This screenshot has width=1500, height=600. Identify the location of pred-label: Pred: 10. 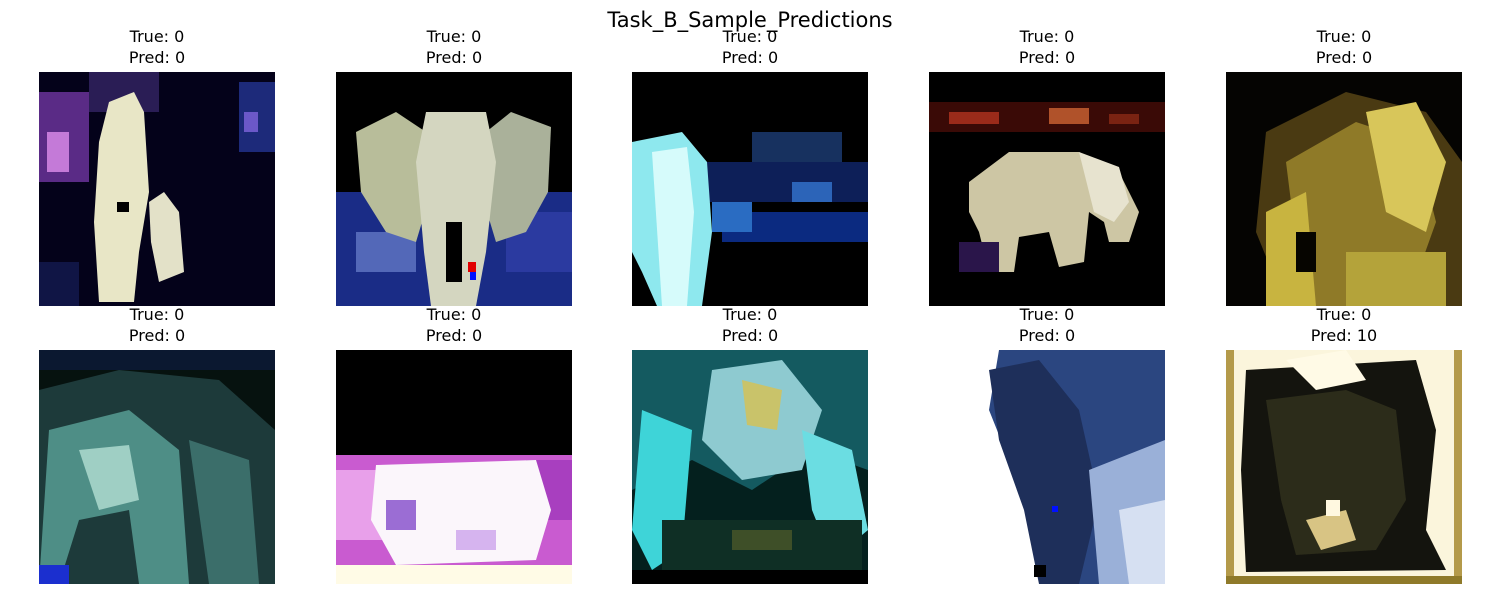
(1344, 335).